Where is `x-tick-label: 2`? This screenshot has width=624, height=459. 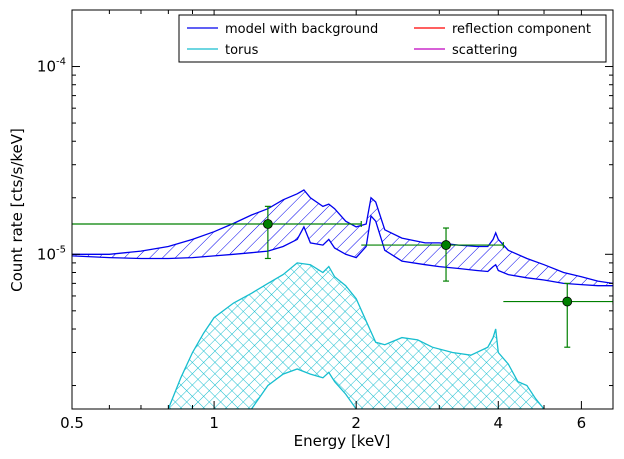 x-tick-label: 2 is located at coordinates (356, 423).